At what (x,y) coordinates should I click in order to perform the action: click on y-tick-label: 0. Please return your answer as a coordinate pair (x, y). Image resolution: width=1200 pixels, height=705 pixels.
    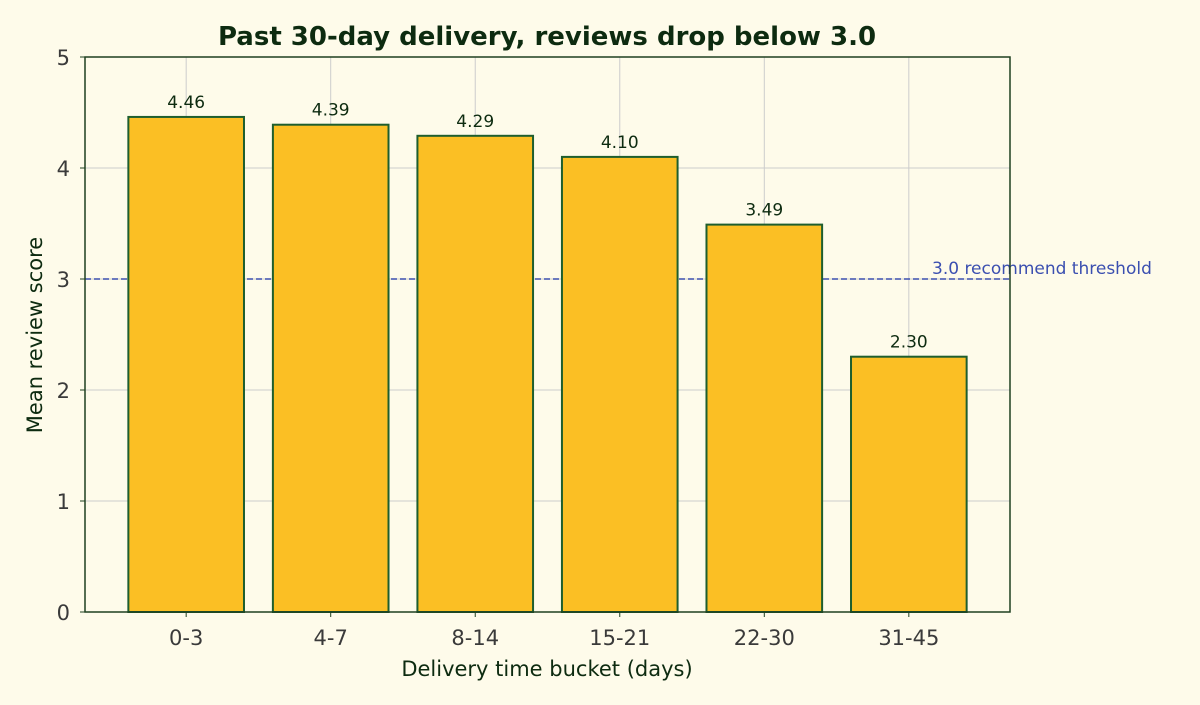
    Looking at the image, I should click on (63, 613).